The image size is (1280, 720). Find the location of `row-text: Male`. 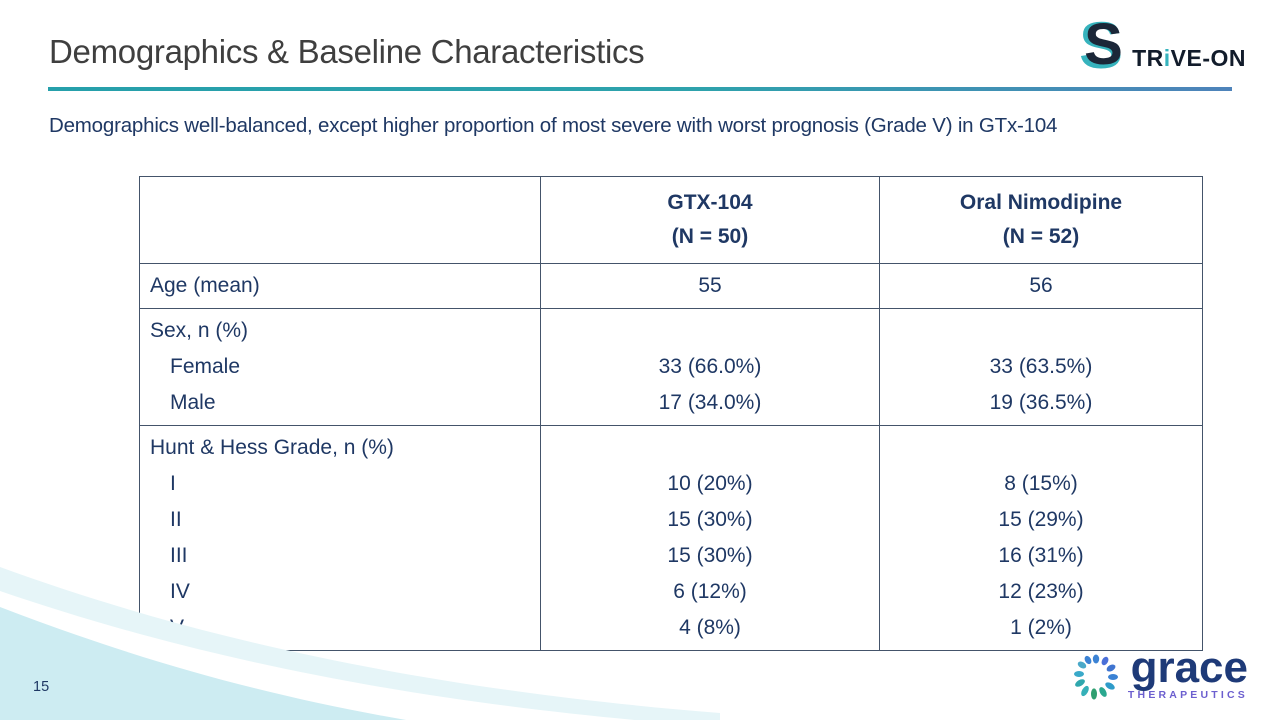

row-text: Male is located at coordinates (193, 402).